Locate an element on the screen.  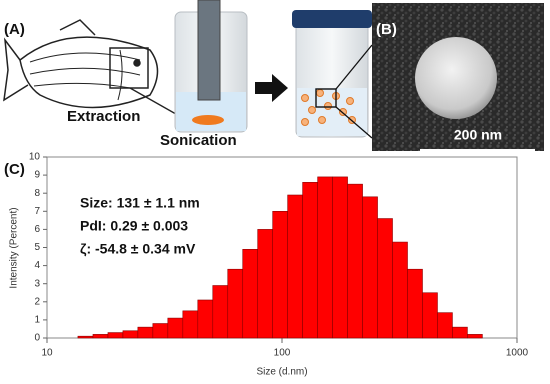
x-tick-label: 100 is located at coordinates (282, 353).